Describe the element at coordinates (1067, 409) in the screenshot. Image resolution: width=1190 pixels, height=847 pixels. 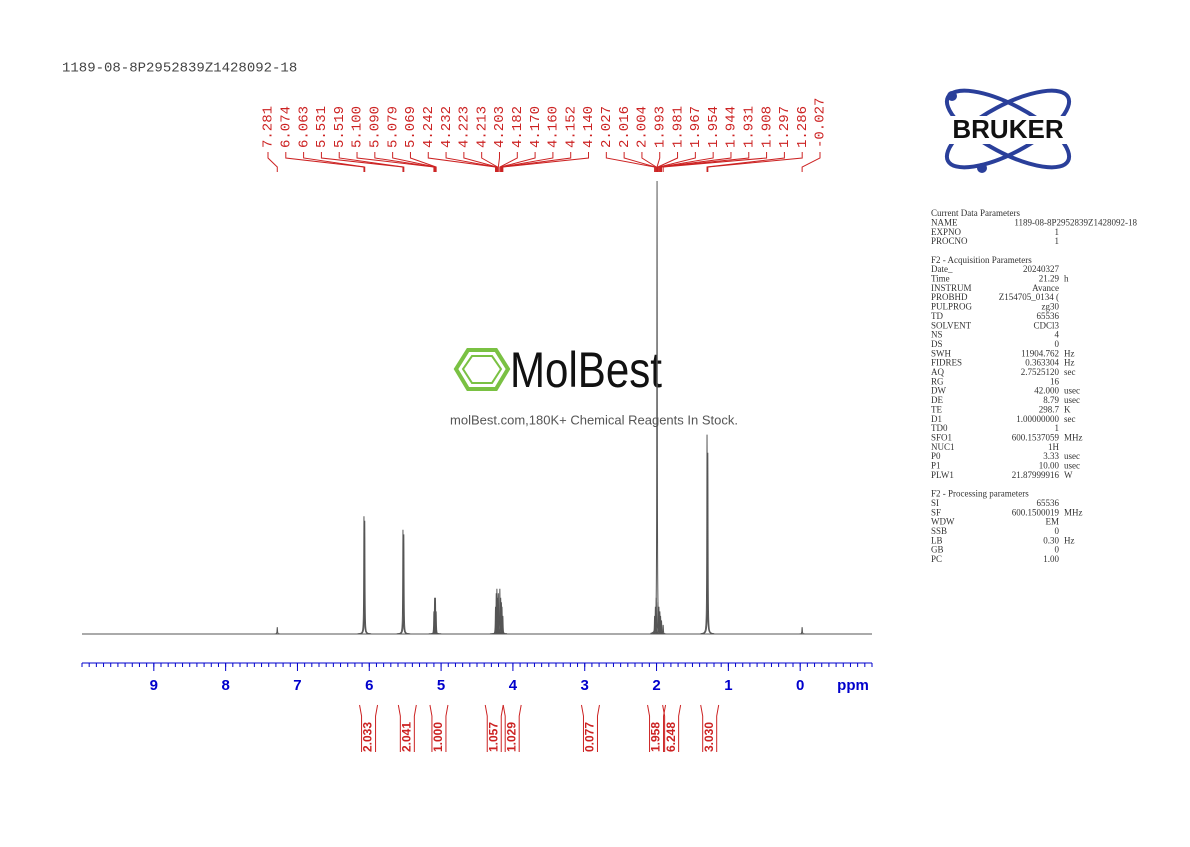
I see `param-unit: K` at that location.